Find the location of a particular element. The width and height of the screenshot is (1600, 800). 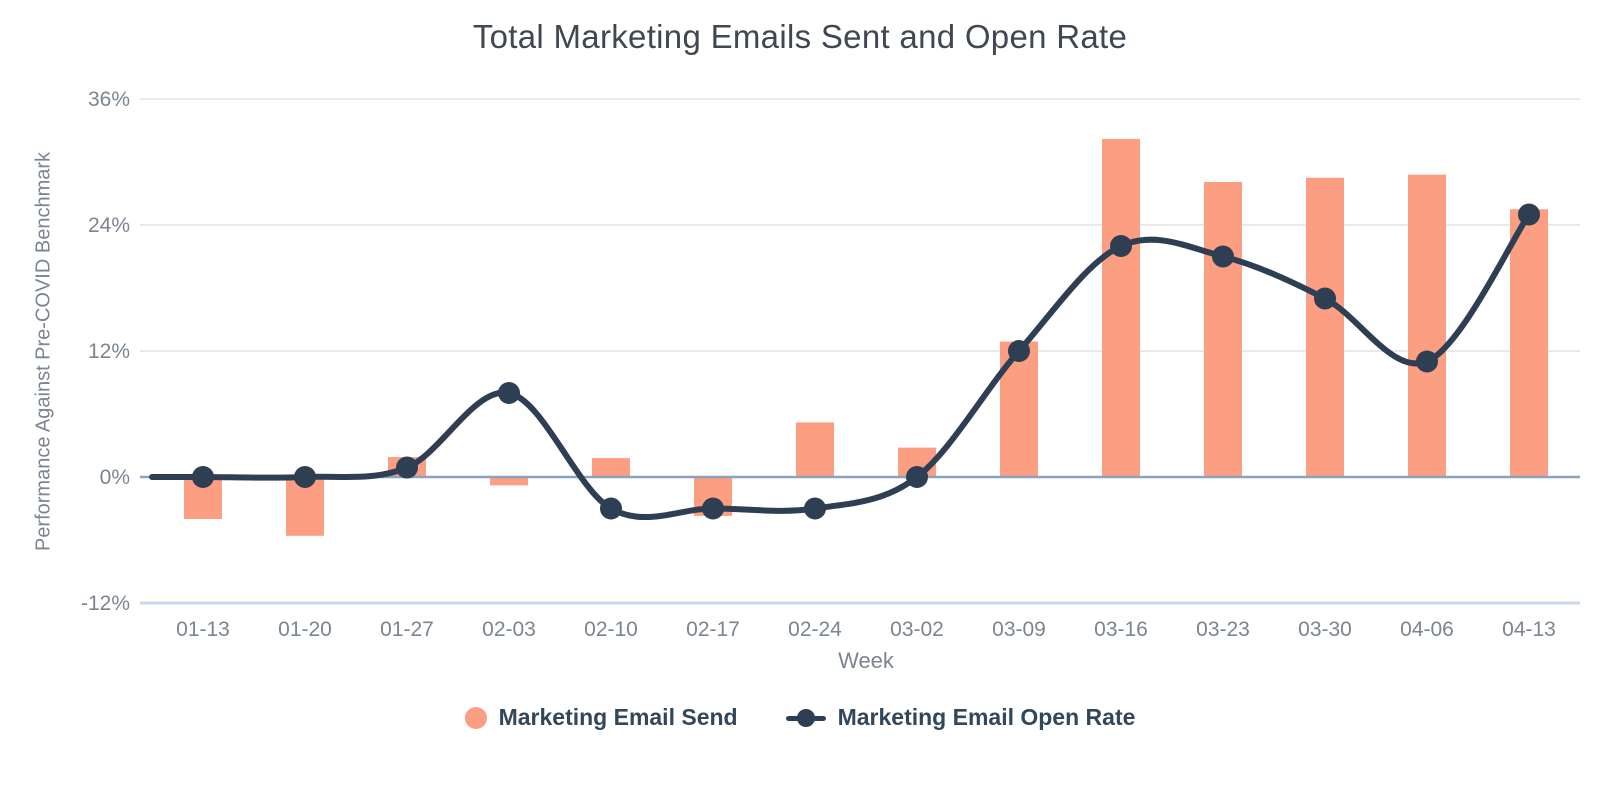

y-tick-label: 0% is located at coordinates (115, 477).